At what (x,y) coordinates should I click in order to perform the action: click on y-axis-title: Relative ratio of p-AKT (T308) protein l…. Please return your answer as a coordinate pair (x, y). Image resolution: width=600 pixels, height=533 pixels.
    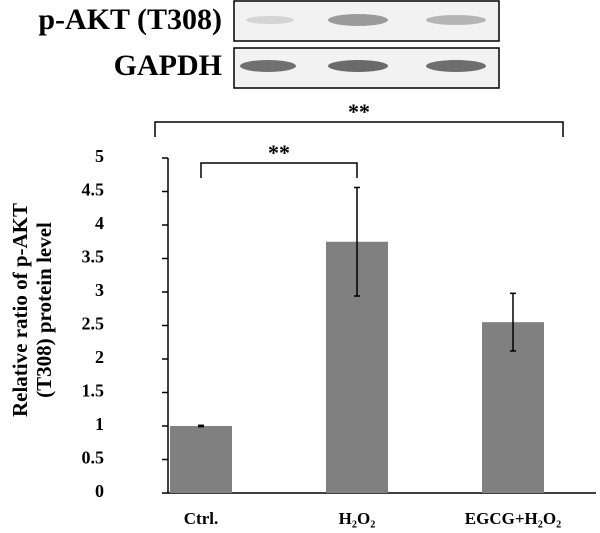
    Looking at the image, I should click on (32, 310).